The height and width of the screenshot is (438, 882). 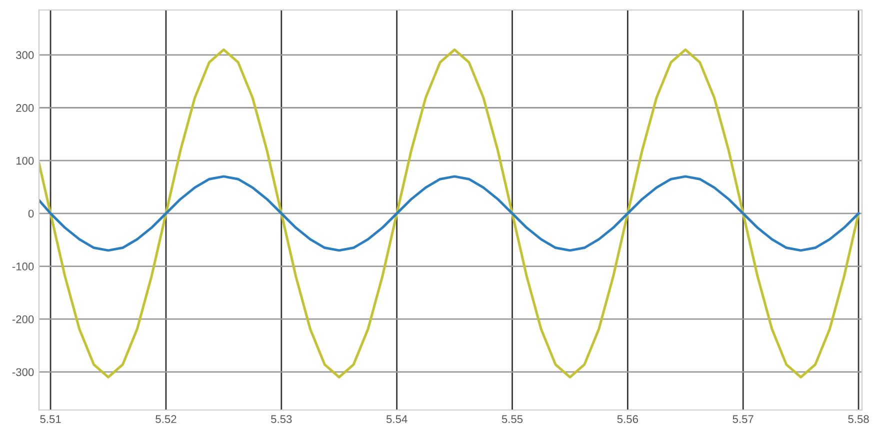 I want to click on x-tick-label: 5.54, so click(x=397, y=419).